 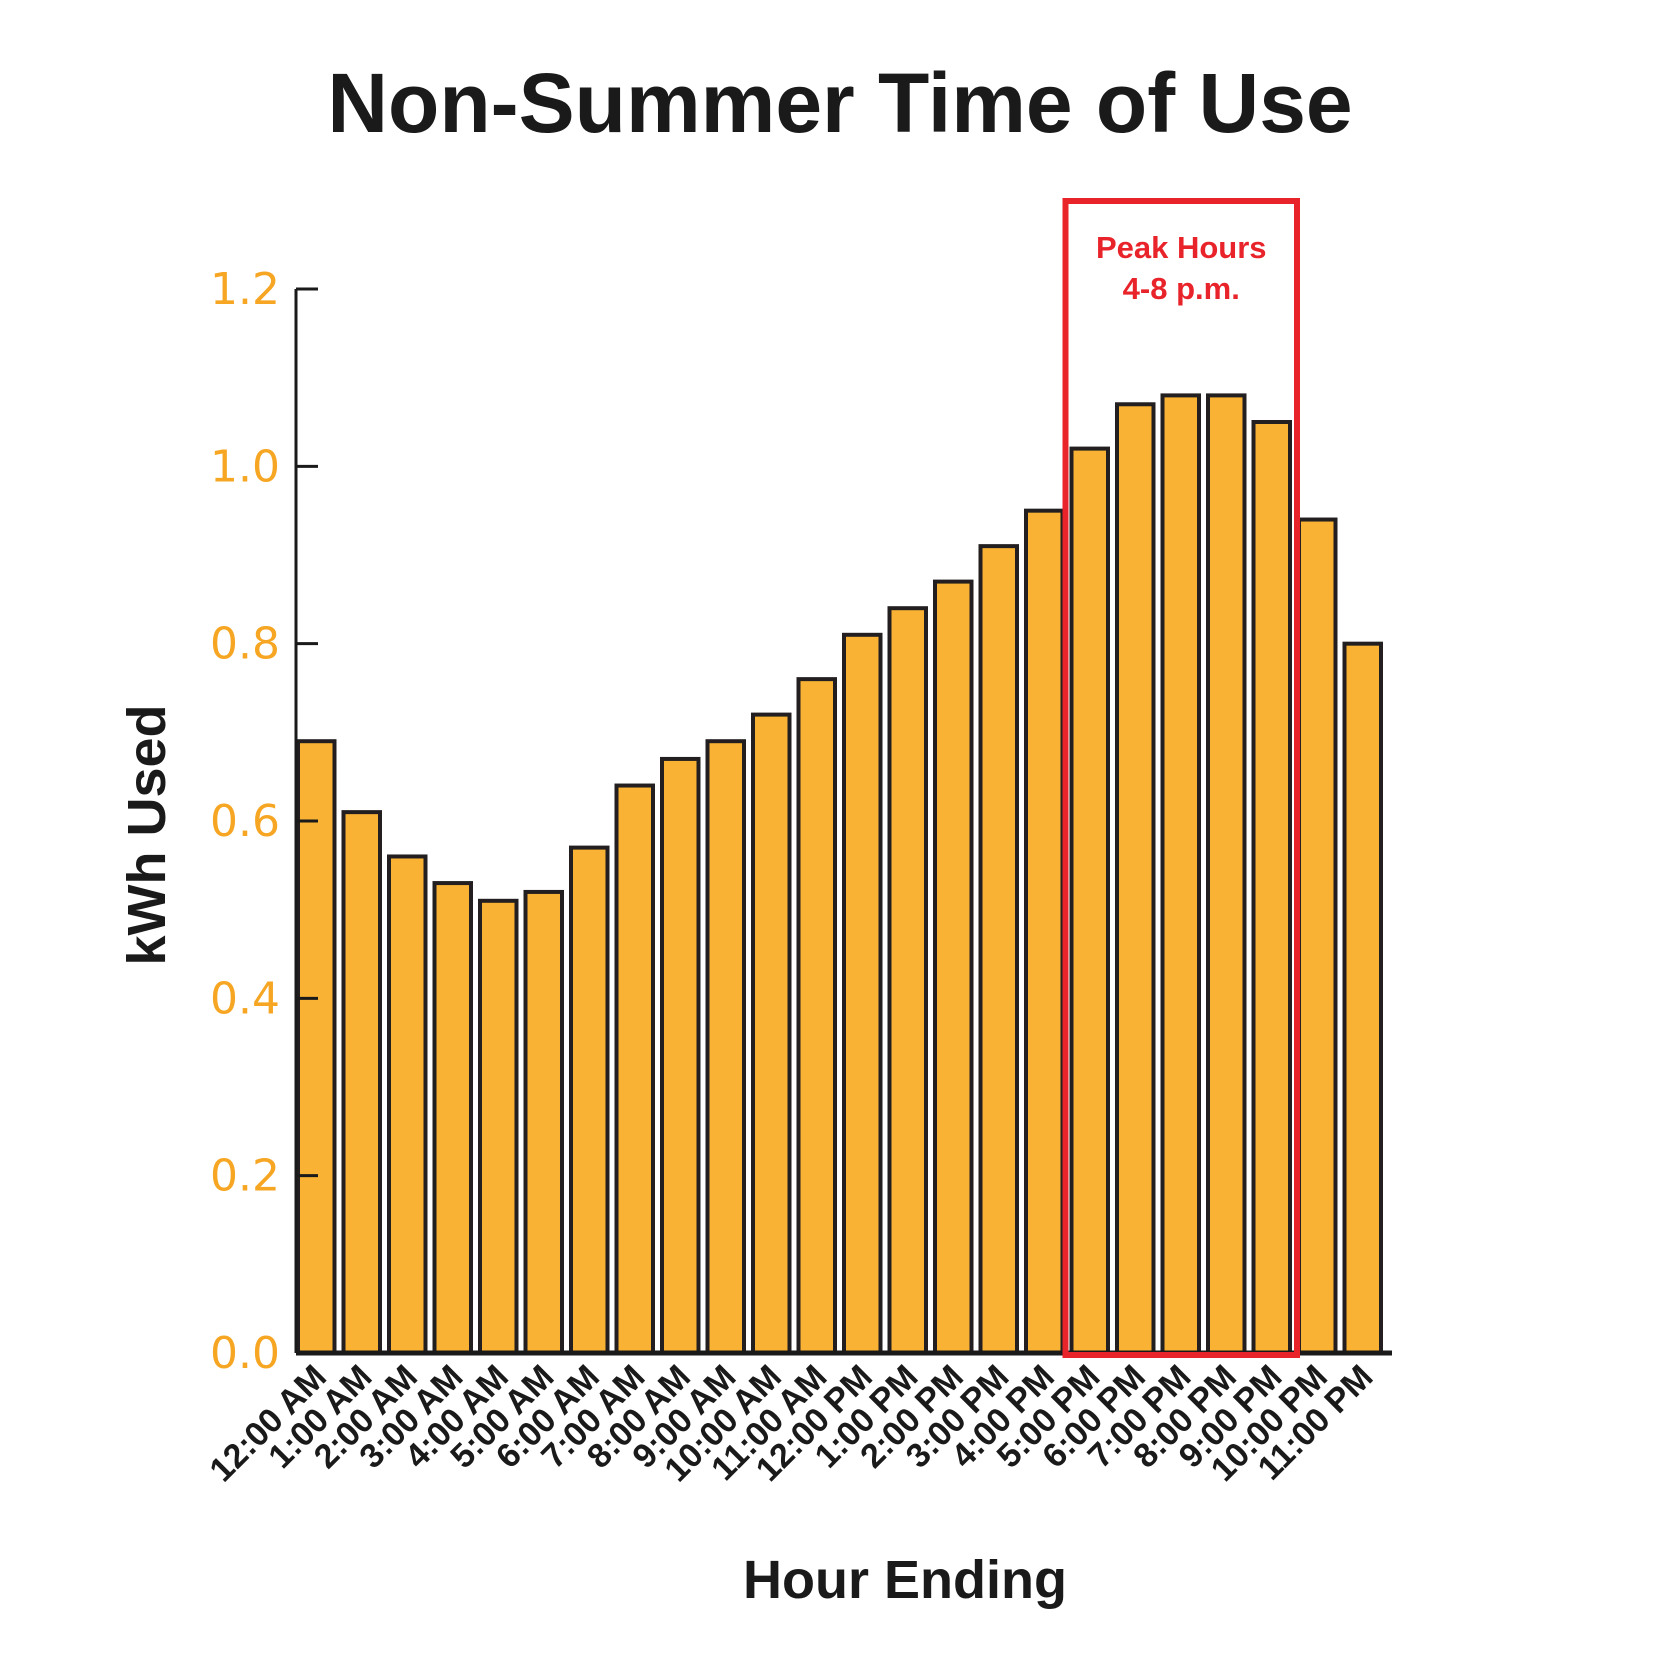 I want to click on y-tick-label: 0.8, so click(x=245, y=644).